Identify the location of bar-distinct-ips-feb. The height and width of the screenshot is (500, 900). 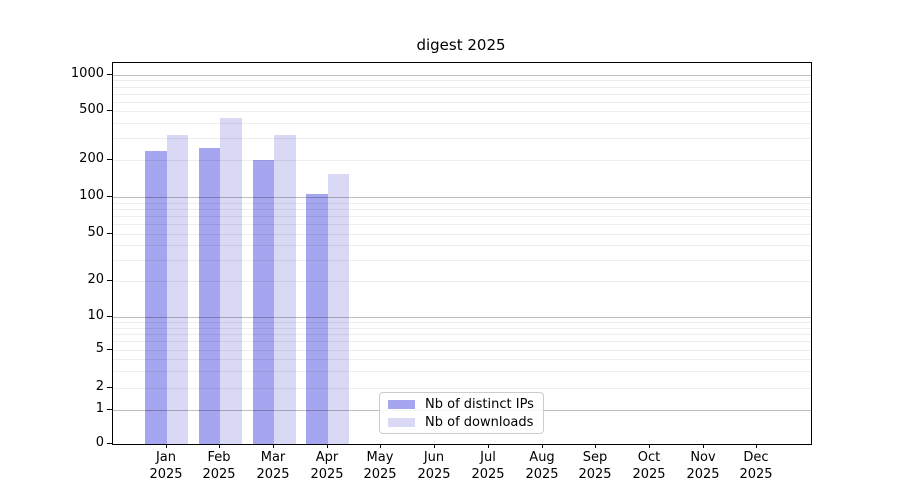
(209, 296).